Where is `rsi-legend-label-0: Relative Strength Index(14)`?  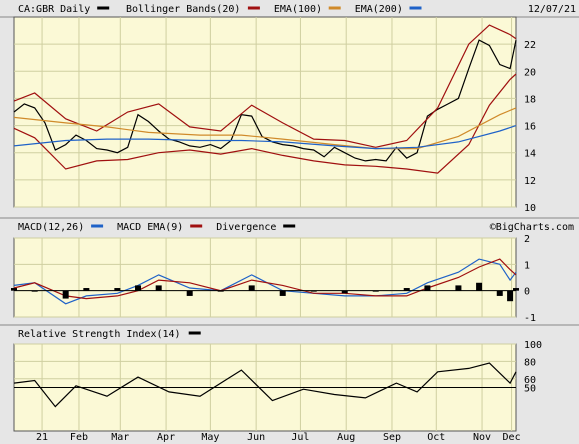 rsi-legend-label-0: Relative Strength Index(14) is located at coordinates (99, 334).